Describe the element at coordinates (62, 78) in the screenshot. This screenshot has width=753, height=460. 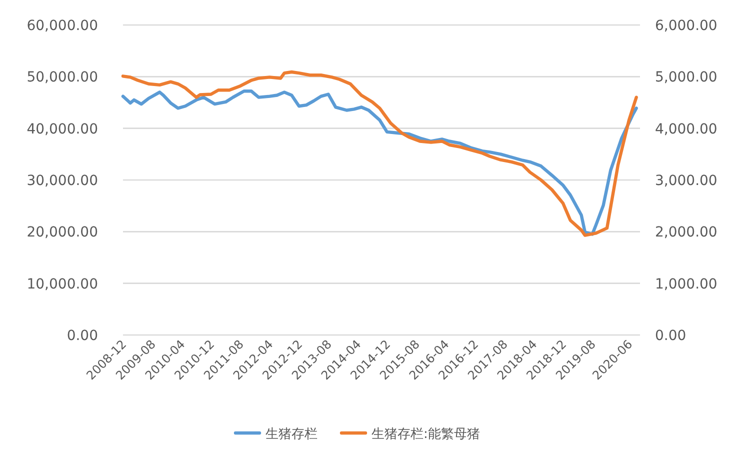
I see `y-tick-label: 50,000.00` at that location.